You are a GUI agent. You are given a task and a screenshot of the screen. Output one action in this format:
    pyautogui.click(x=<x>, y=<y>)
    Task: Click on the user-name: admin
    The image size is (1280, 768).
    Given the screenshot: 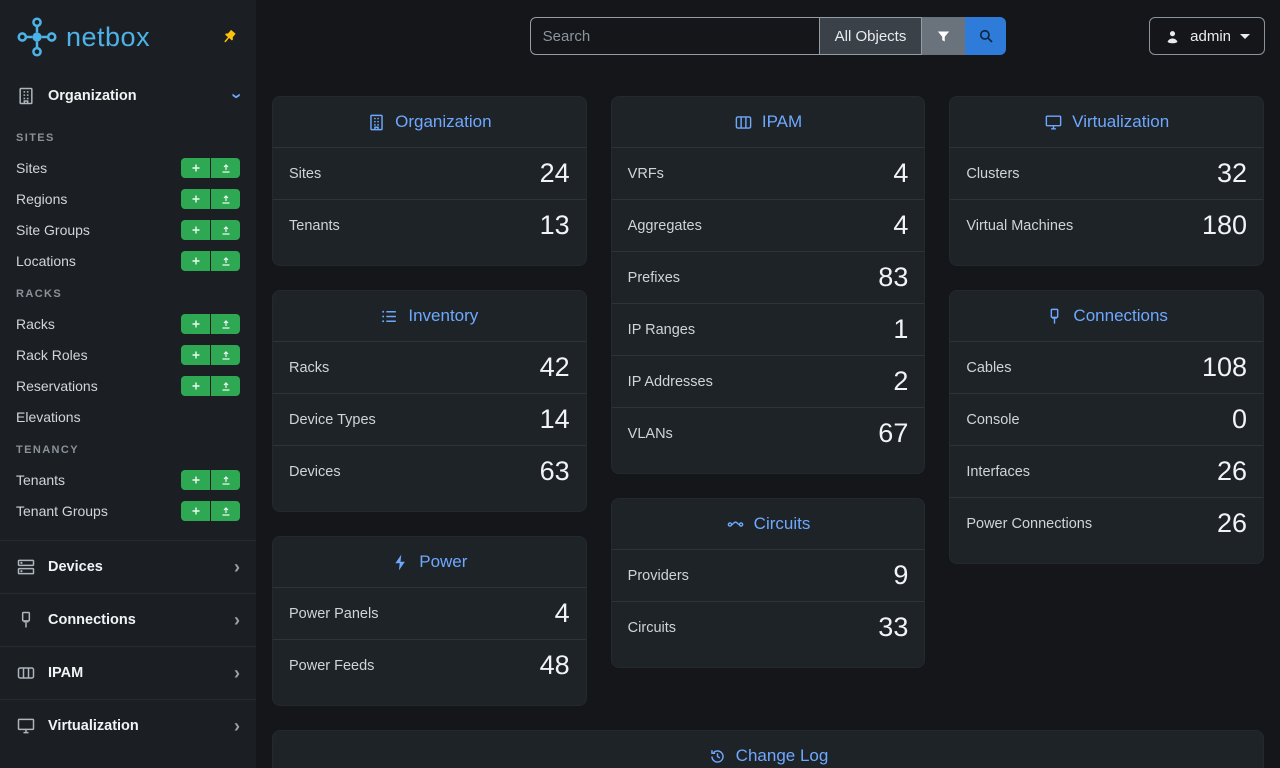 What is the action you would take?
    pyautogui.click(x=1210, y=36)
    